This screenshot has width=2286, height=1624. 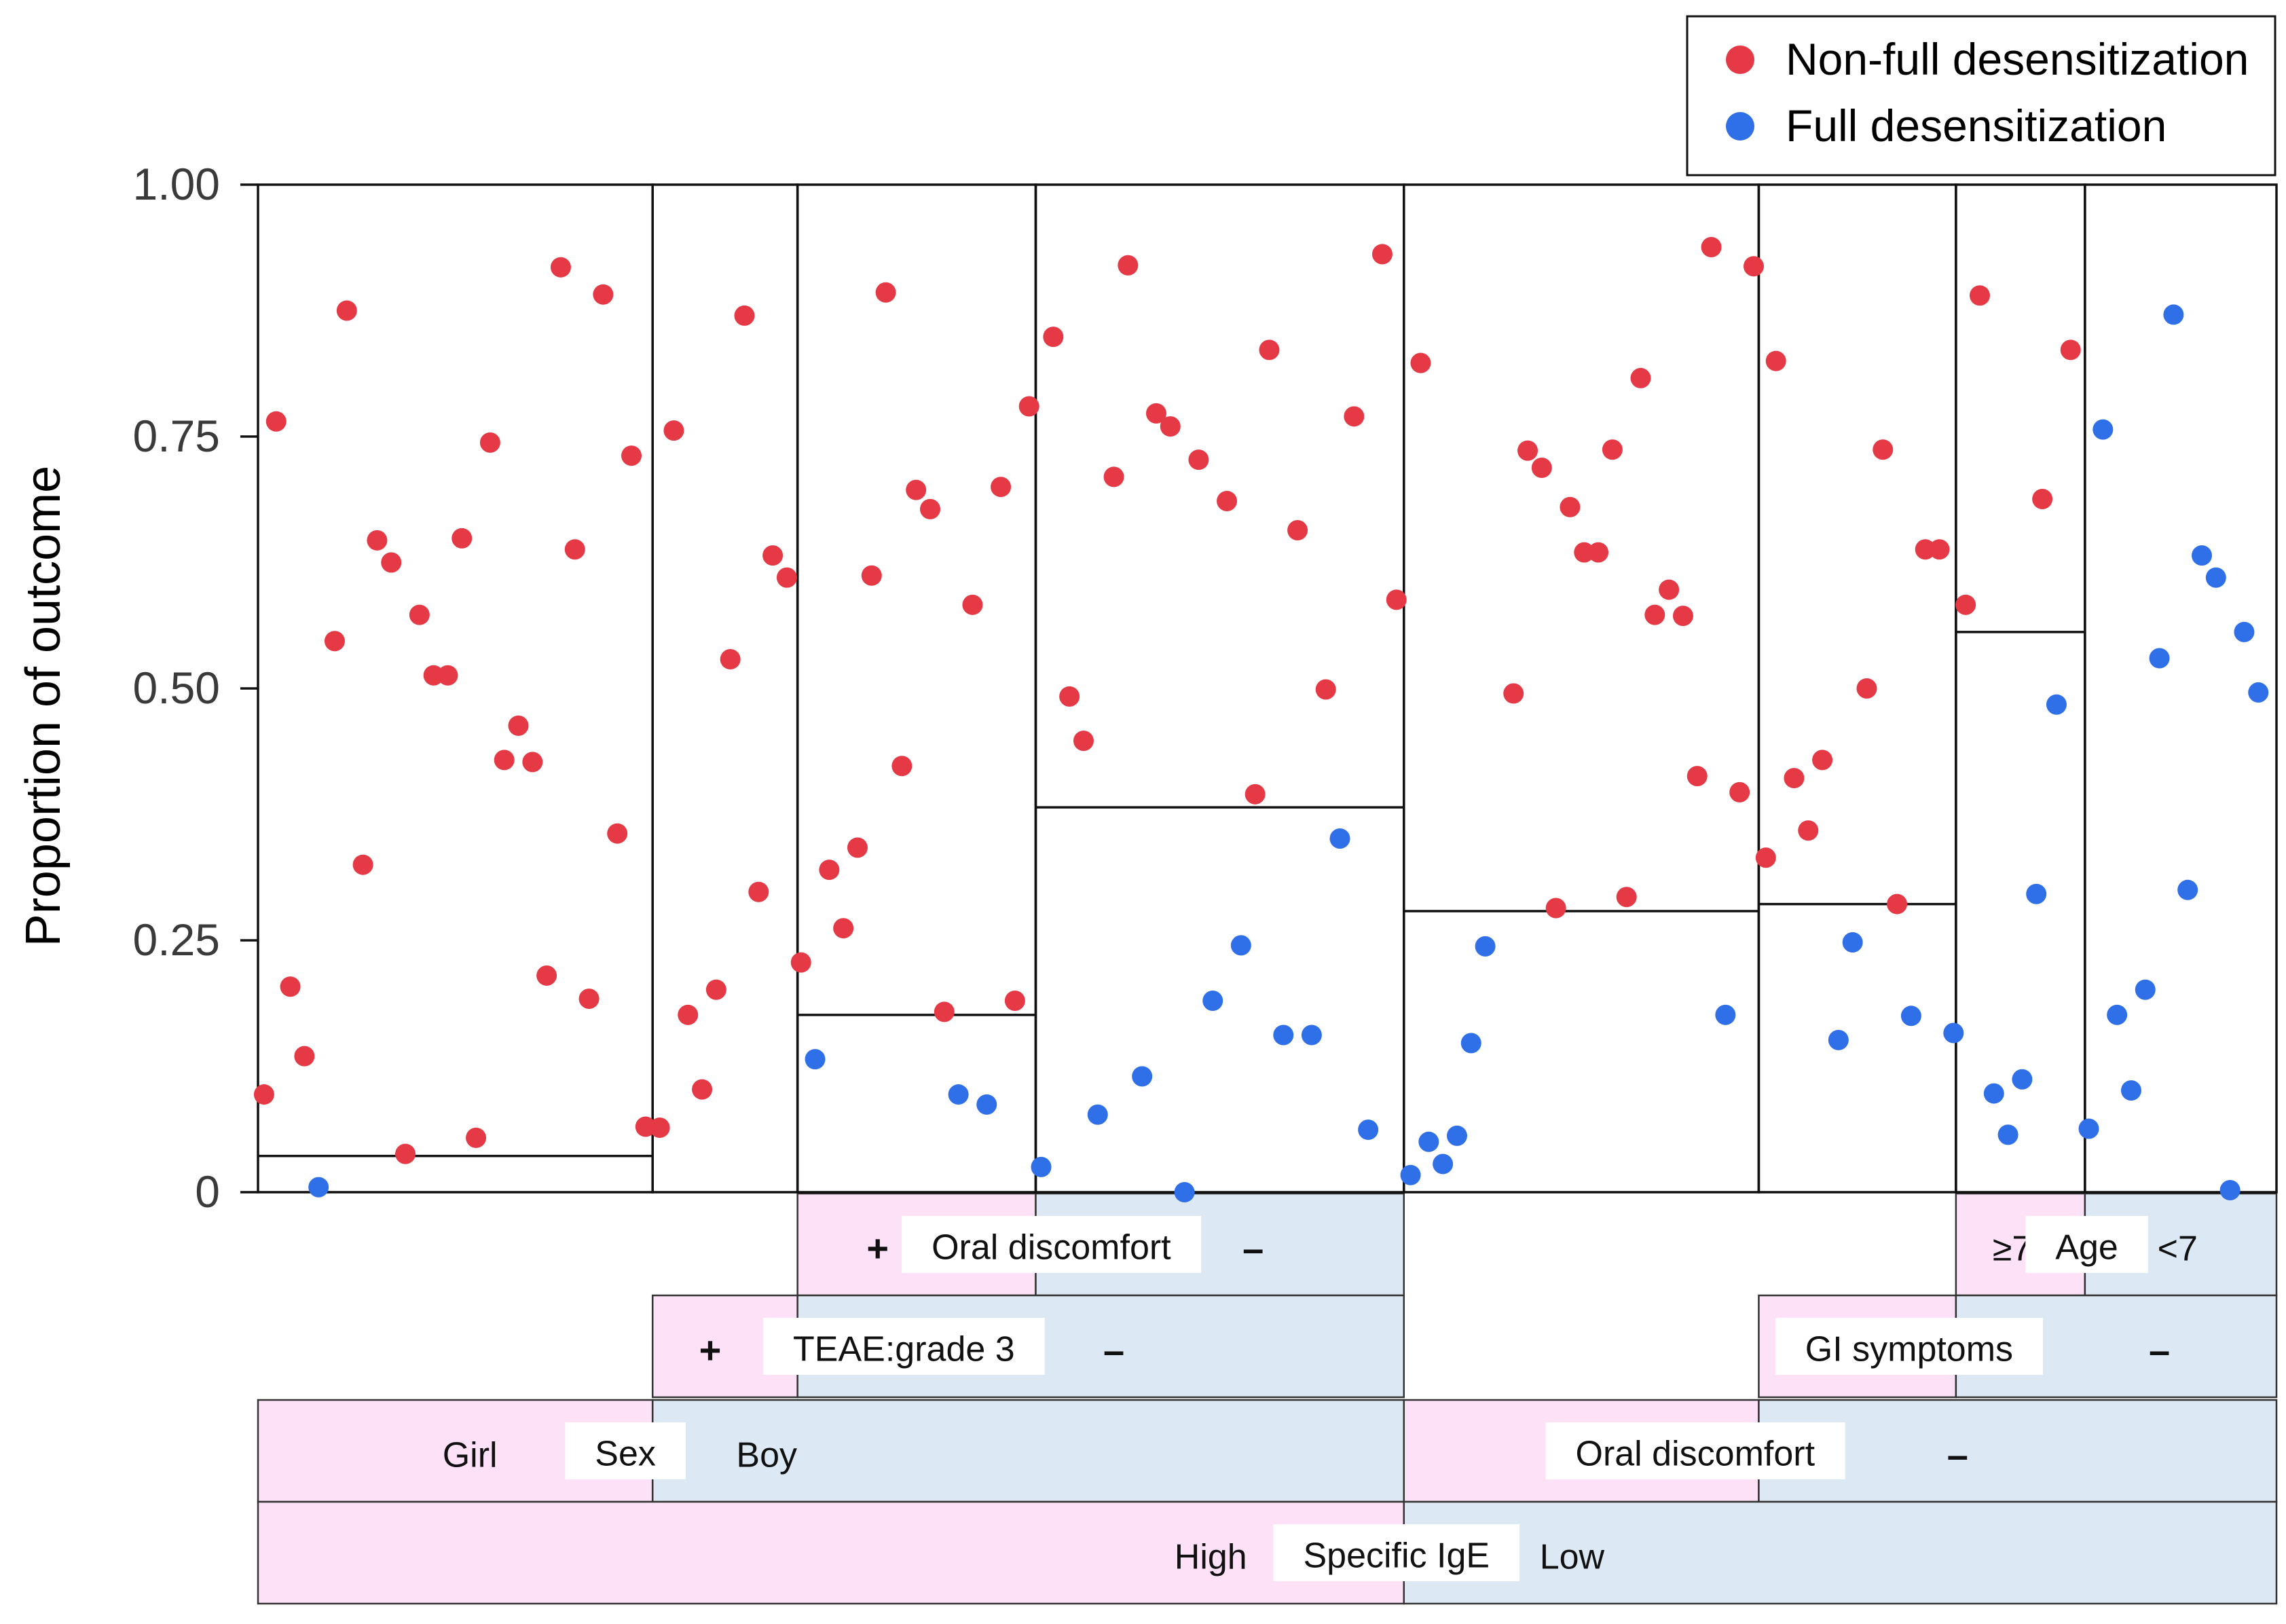 What do you see at coordinates (176, 688) in the screenshot?
I see `y-tick-label: 0.50` at bounding box center [176, 688].